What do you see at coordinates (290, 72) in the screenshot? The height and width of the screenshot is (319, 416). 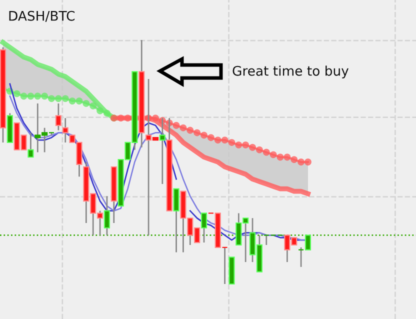 I see `annotation: Great time to buy` at bounding box center [290, 72].